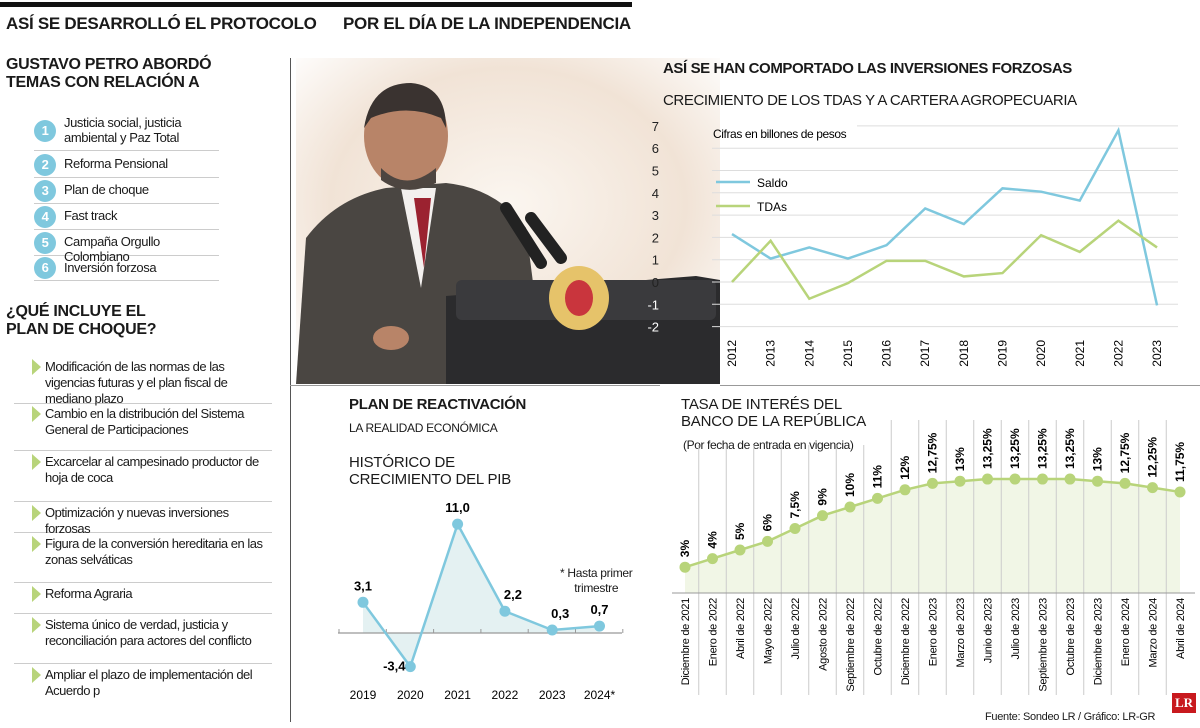 The width and height of the screenshot is (1200, 728). What do you see at coordinates (410, 695) in the screenshot?
I see `chart2-xtick-label: 2020` at bounding box center [410, 695].